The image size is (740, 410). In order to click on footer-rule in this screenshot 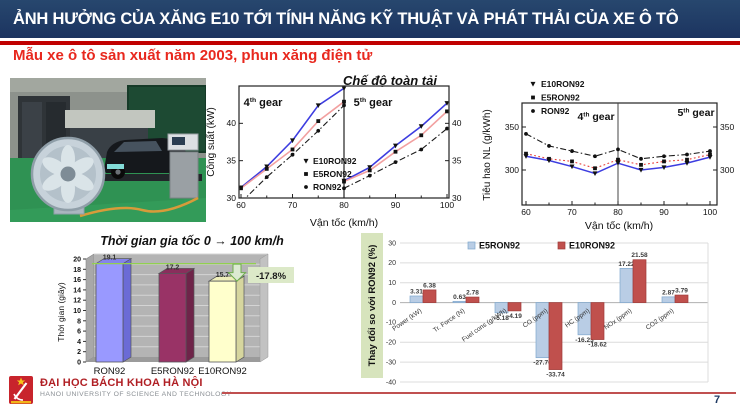, I will do `click(479, 393)`.